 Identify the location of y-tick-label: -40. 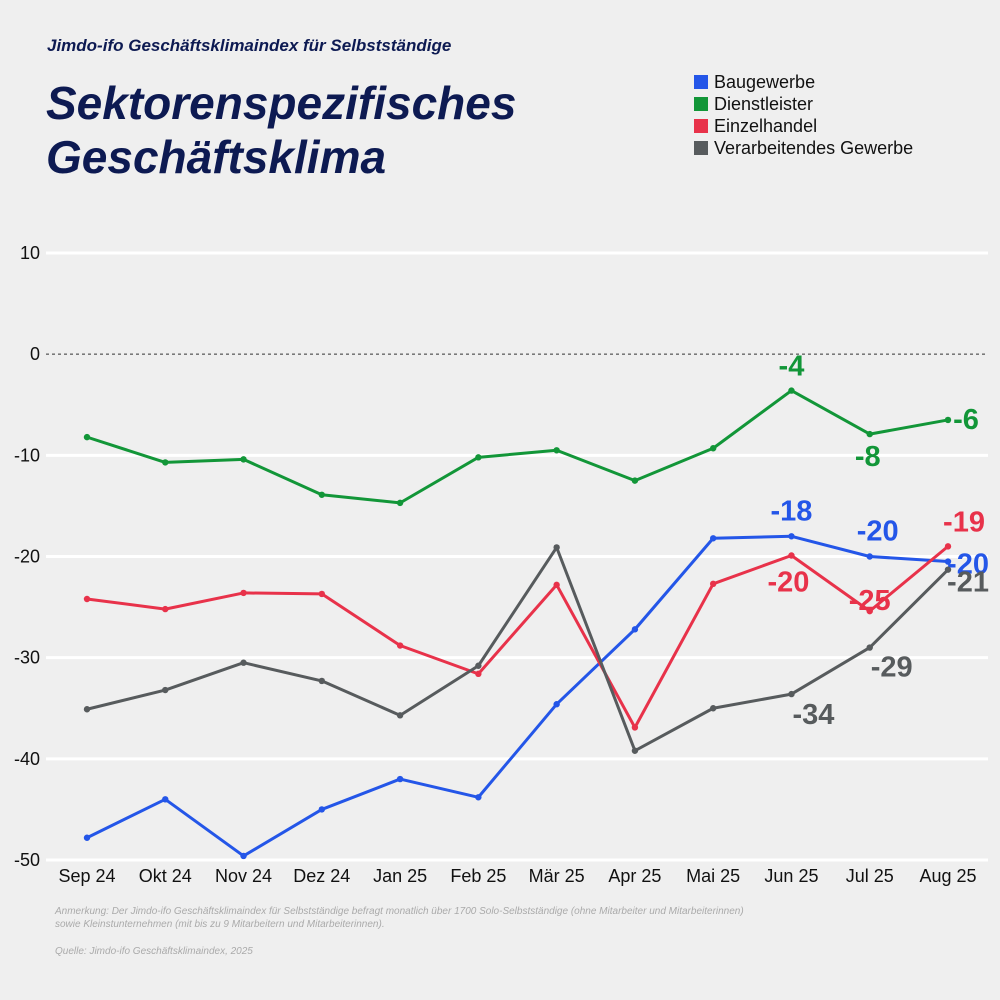
(27, 759).